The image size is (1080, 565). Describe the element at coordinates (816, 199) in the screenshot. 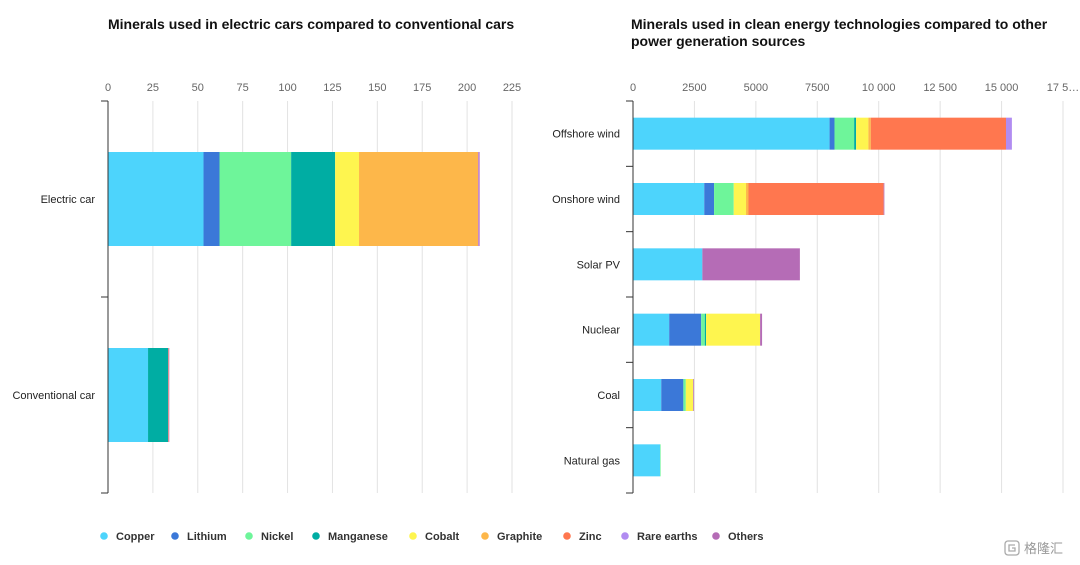

I see `bar-onshore-wind-zinc` at that location.